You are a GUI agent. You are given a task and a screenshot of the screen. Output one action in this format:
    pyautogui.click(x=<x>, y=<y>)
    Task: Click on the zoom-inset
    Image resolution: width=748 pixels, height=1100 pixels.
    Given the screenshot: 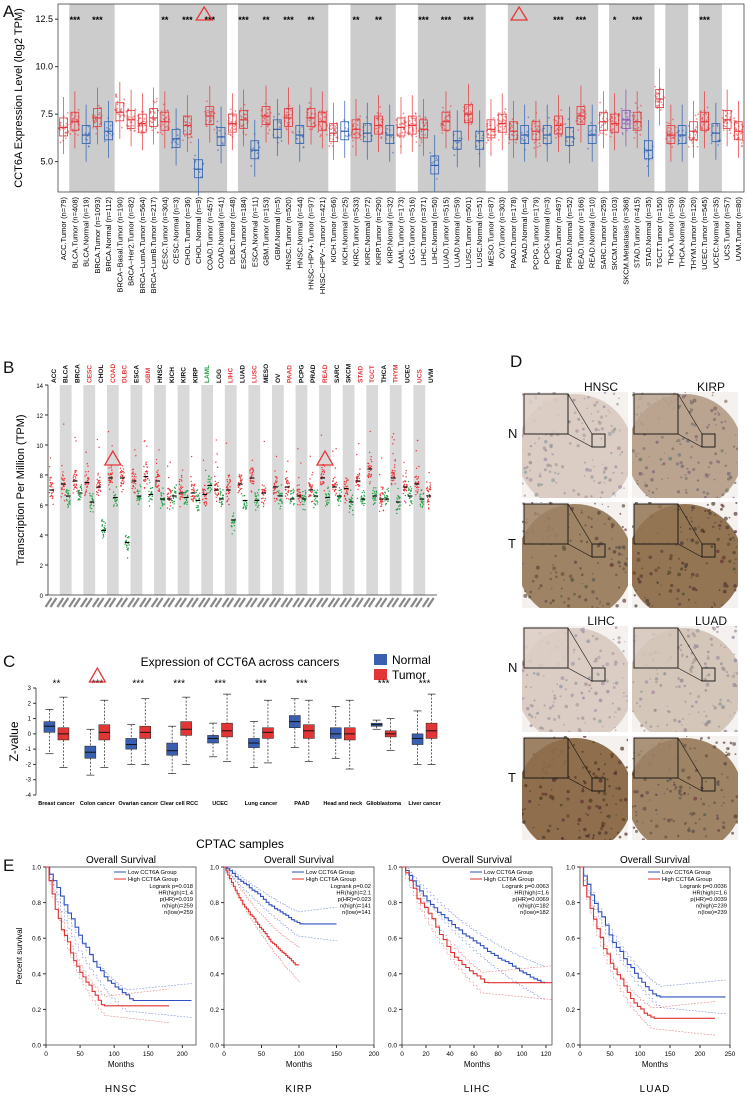 What is the action you would take?
    pyautogui.click(x=656, y=648)
    